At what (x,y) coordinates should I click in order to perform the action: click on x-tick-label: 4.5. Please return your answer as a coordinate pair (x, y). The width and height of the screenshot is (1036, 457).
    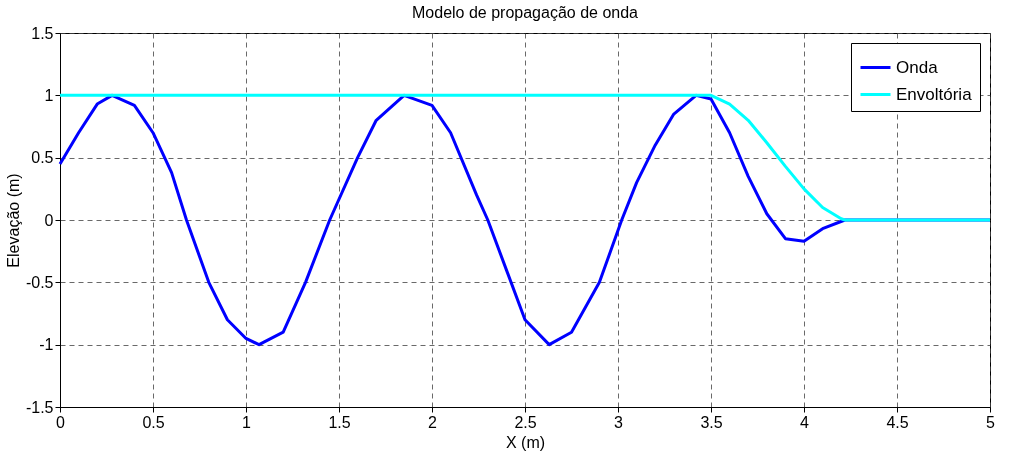
    Looking at the image, I should click on (897, 422).